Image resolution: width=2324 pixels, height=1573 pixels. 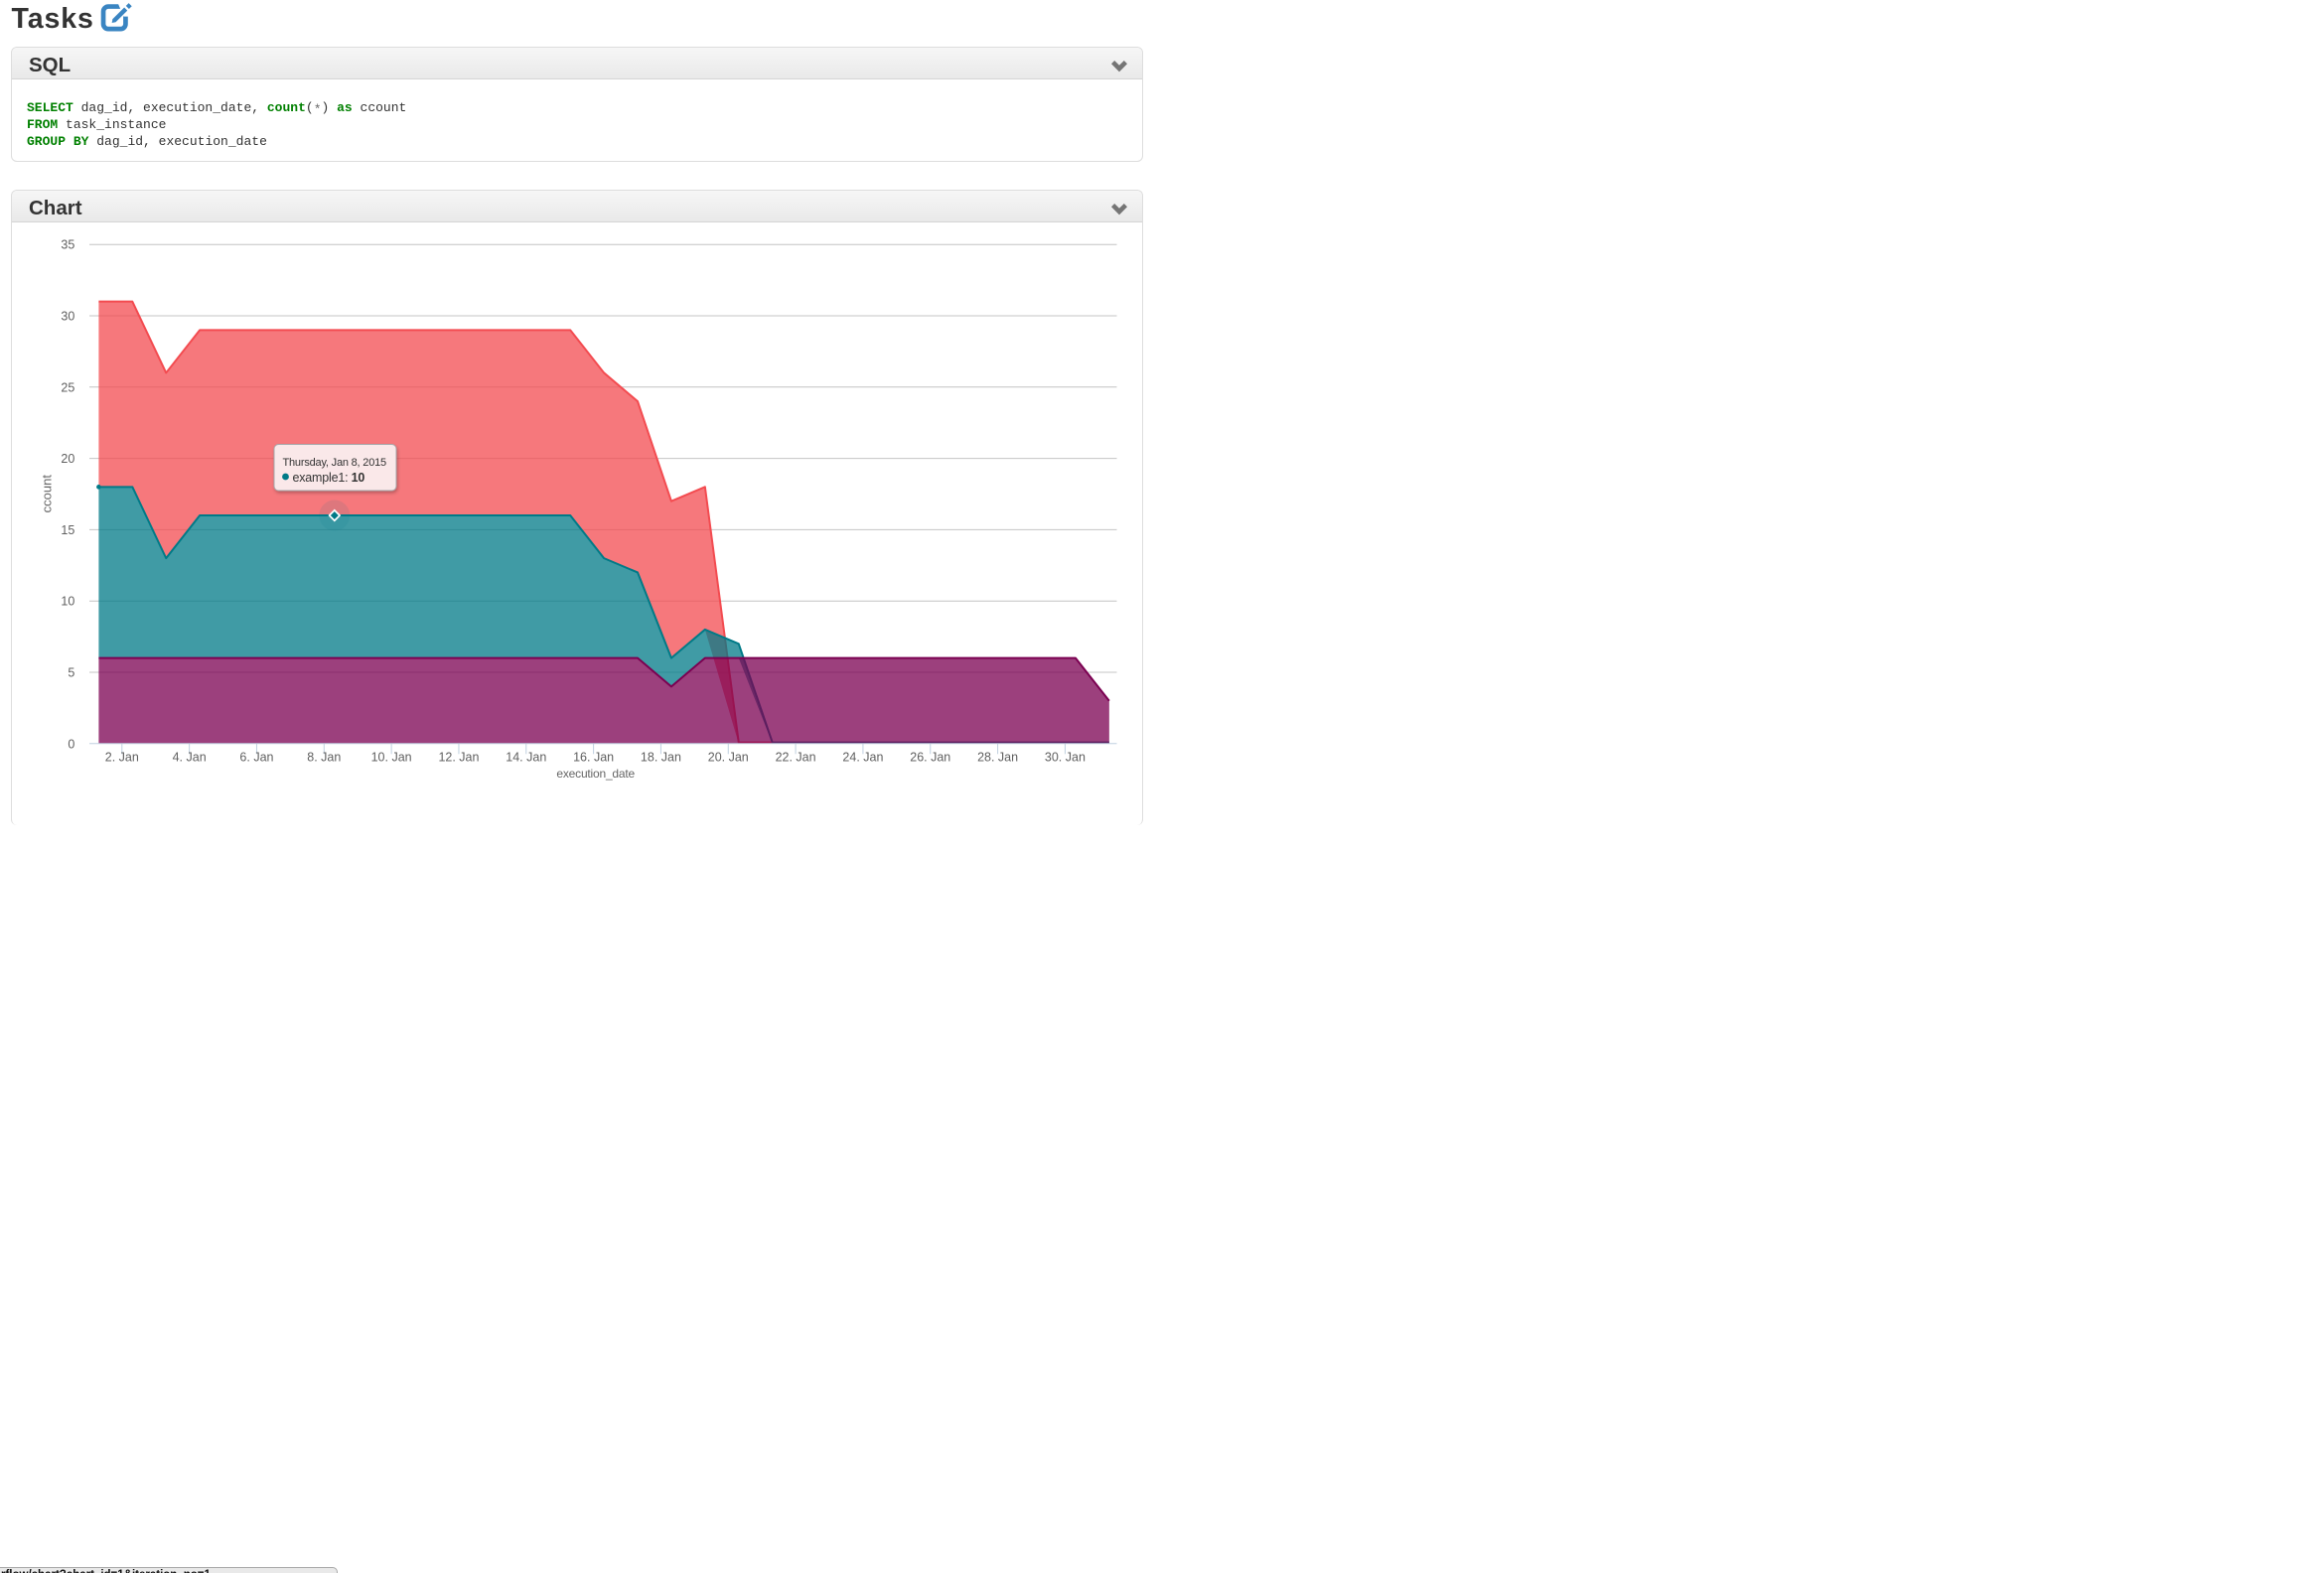 I want to click on svg-text: 14. Jan, so click(x=526, y=758).